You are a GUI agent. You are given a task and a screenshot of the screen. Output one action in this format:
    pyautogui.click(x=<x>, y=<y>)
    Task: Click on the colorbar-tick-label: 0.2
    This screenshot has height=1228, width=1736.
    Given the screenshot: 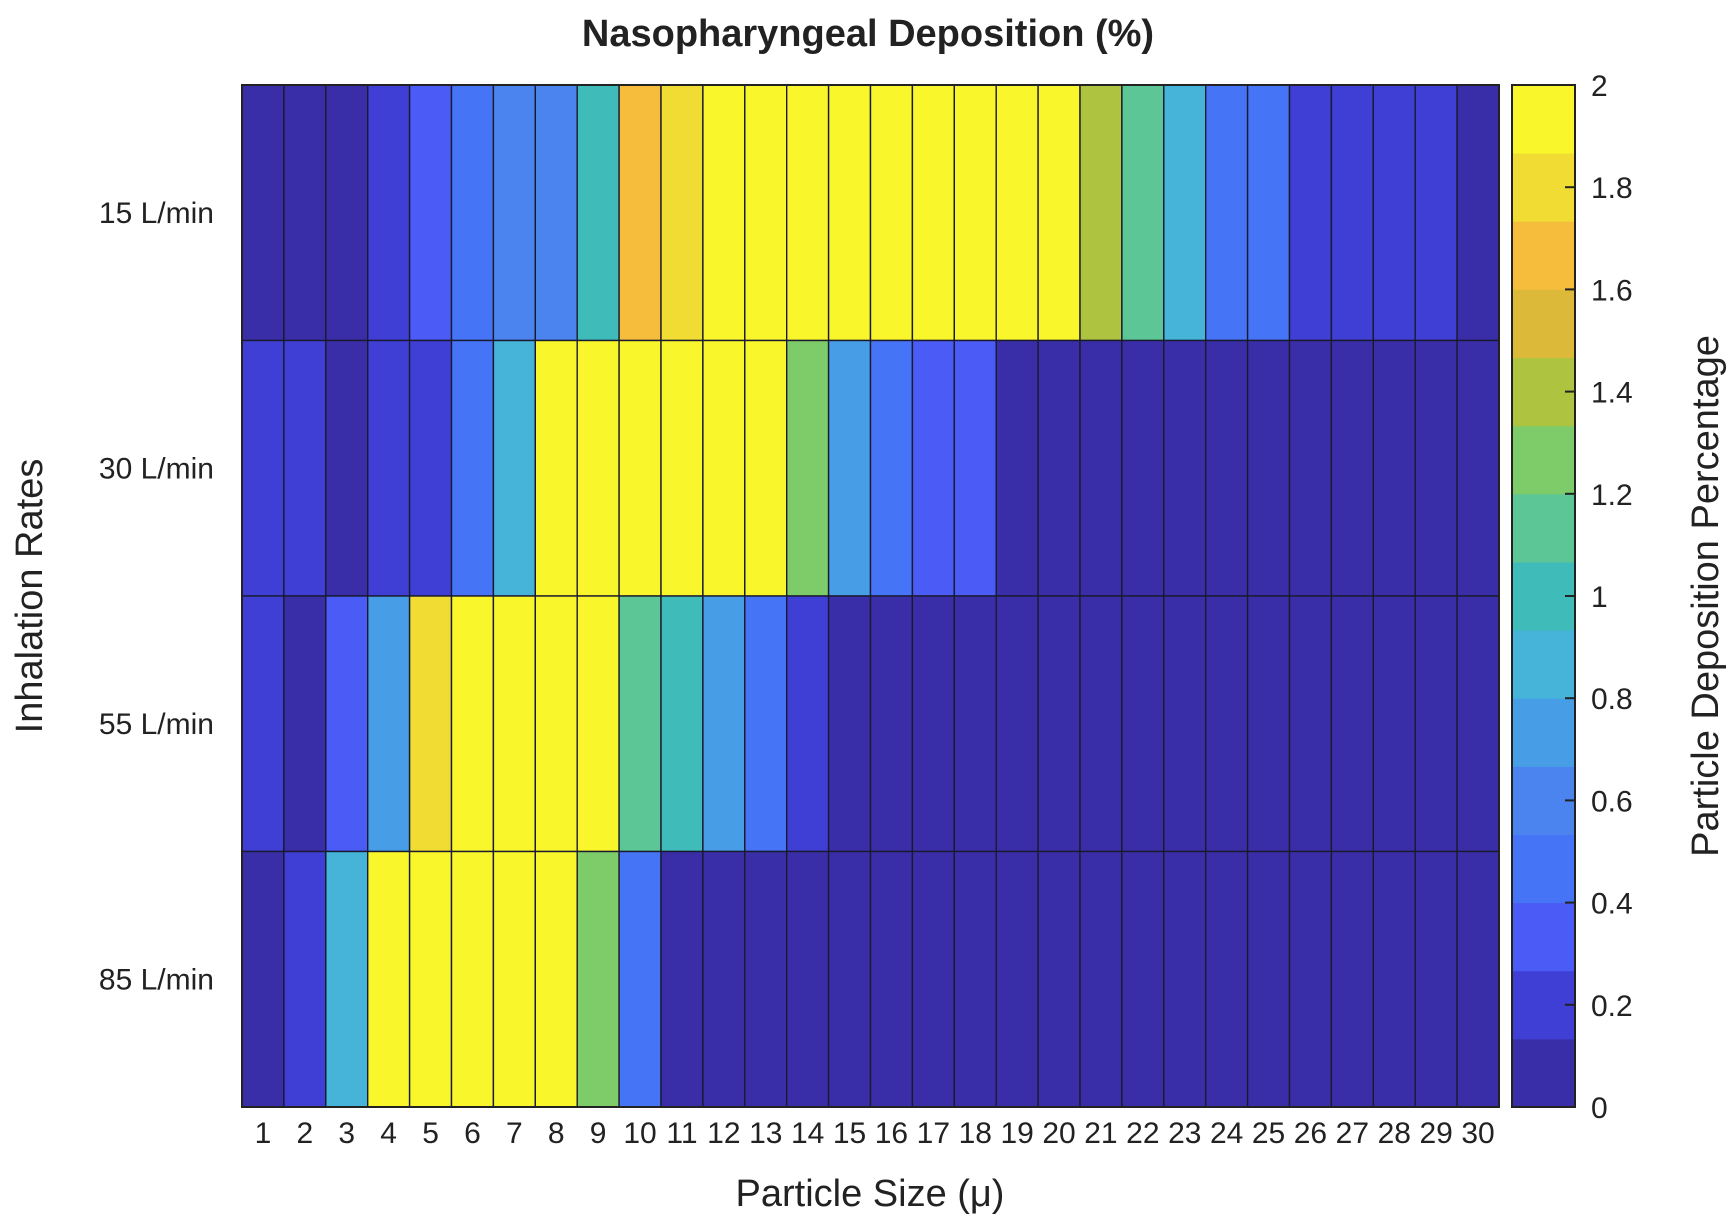 What is the action you would take?
    pyautogui.click(x=1612, y=1006)
    